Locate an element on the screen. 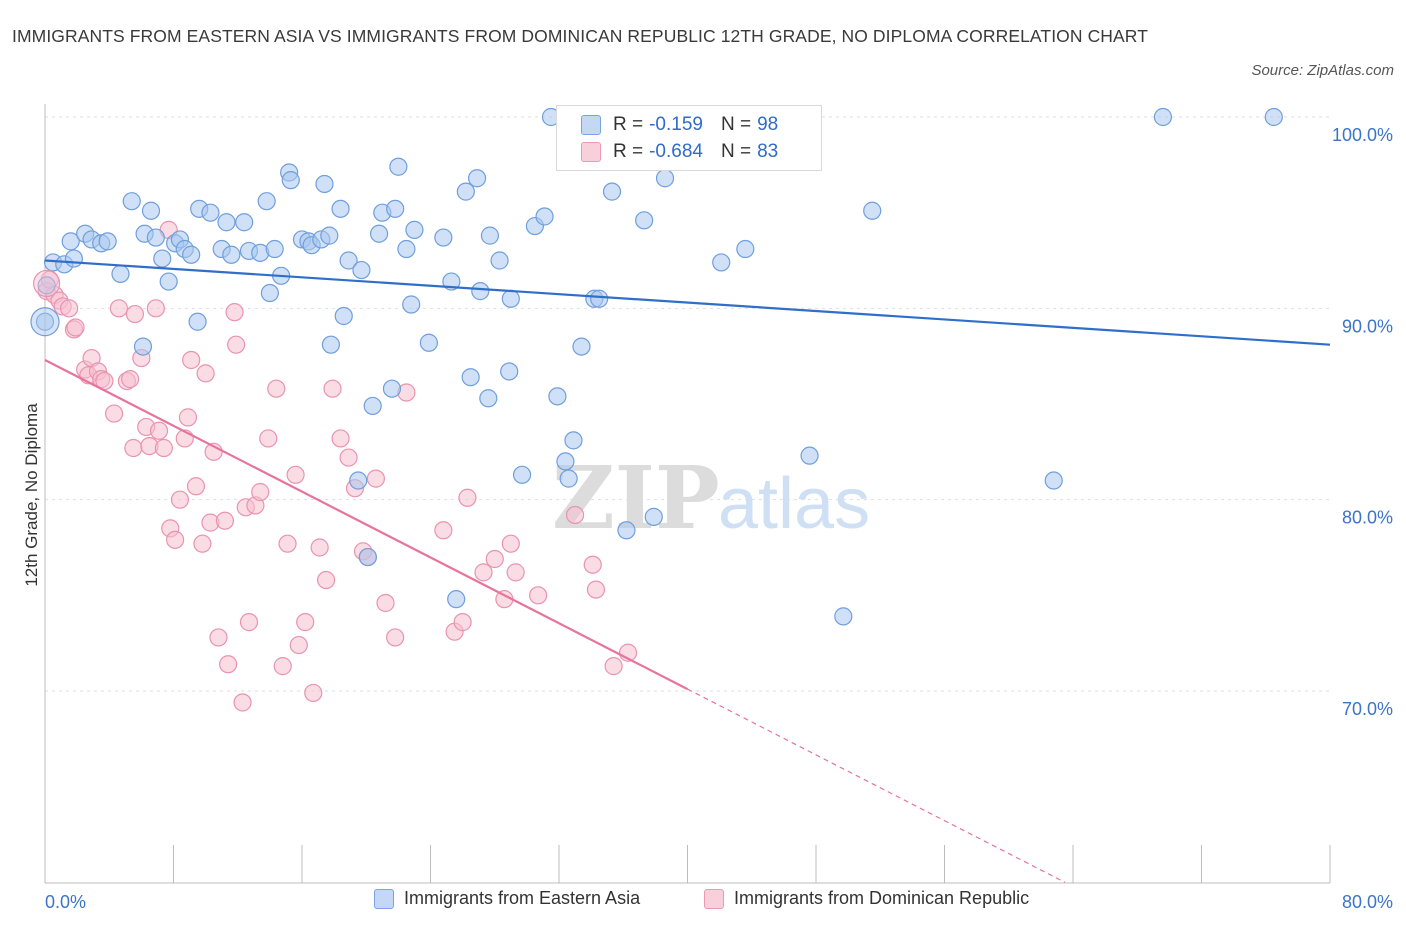  blue-swatch-icon is located at coordinates (591, 125).